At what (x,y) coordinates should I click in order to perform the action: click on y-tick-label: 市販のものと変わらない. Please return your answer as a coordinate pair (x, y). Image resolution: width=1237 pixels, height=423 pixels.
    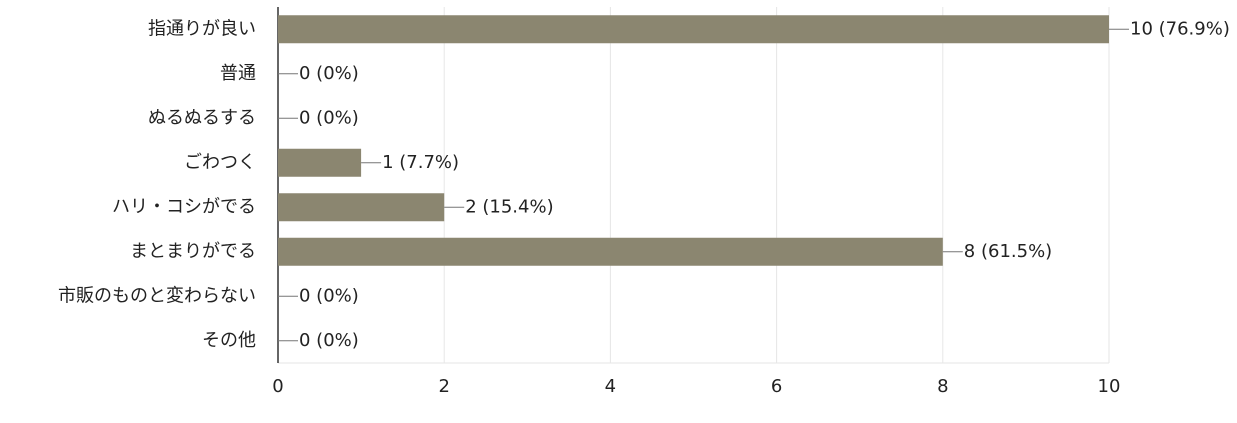
    Looking at the image, I should click on (157, 295).